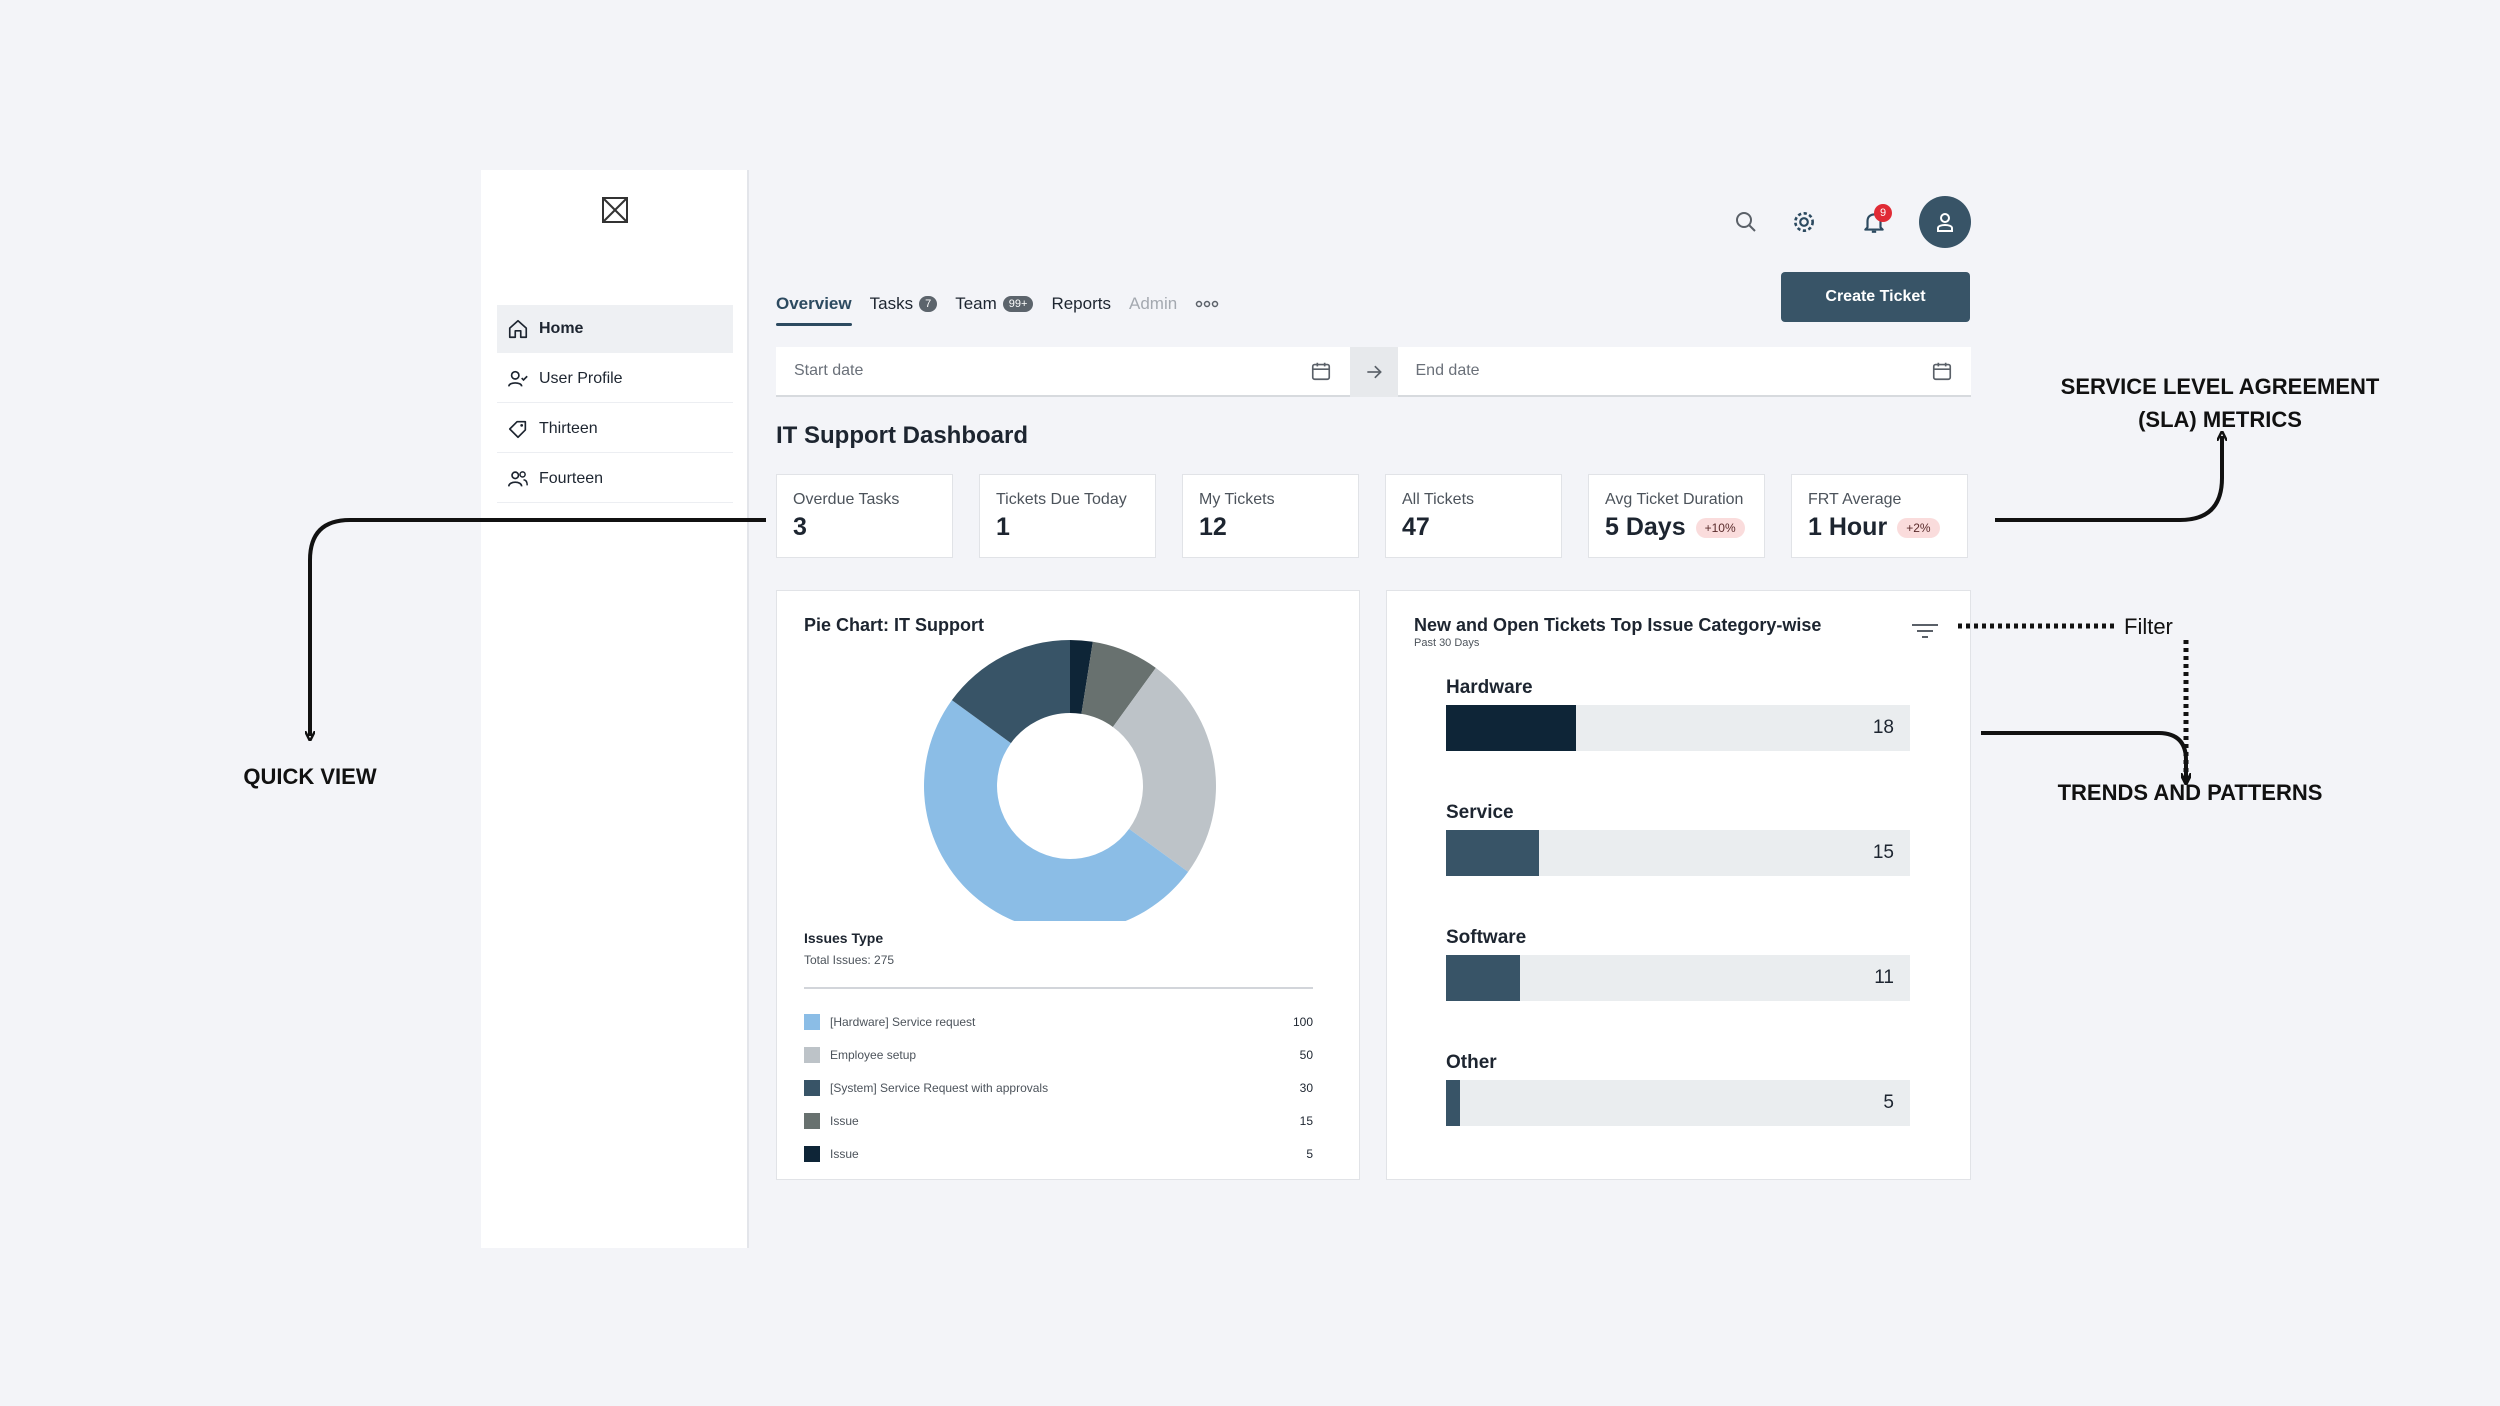 This screenshot has width=2500, height=1406. What do you see at coordinates (1875, 297) in the screenshot?
I see `create-ticket-button: Create Ticket` at bounding box center [1875, 297].